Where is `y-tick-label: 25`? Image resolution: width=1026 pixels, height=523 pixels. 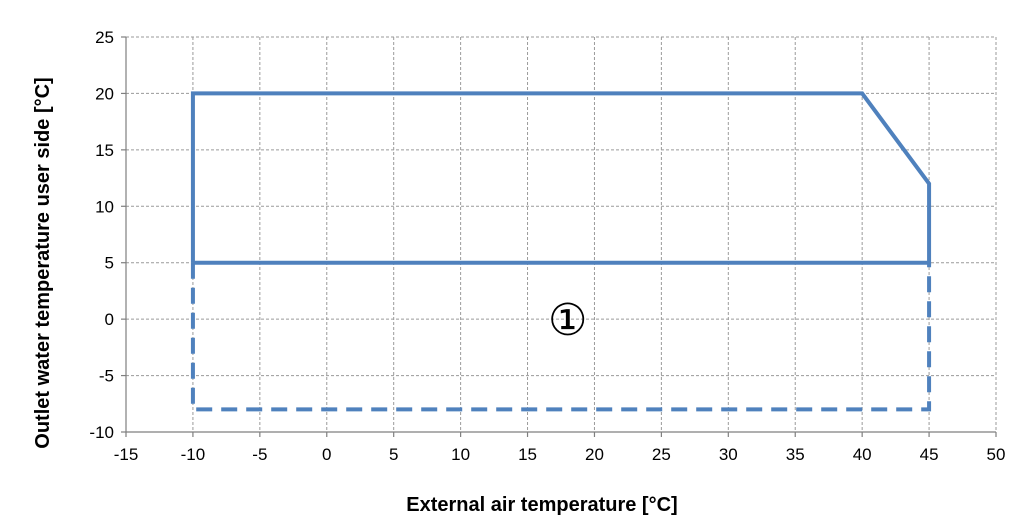
y-tick-label: 25 is located at coordinates (104, 37).